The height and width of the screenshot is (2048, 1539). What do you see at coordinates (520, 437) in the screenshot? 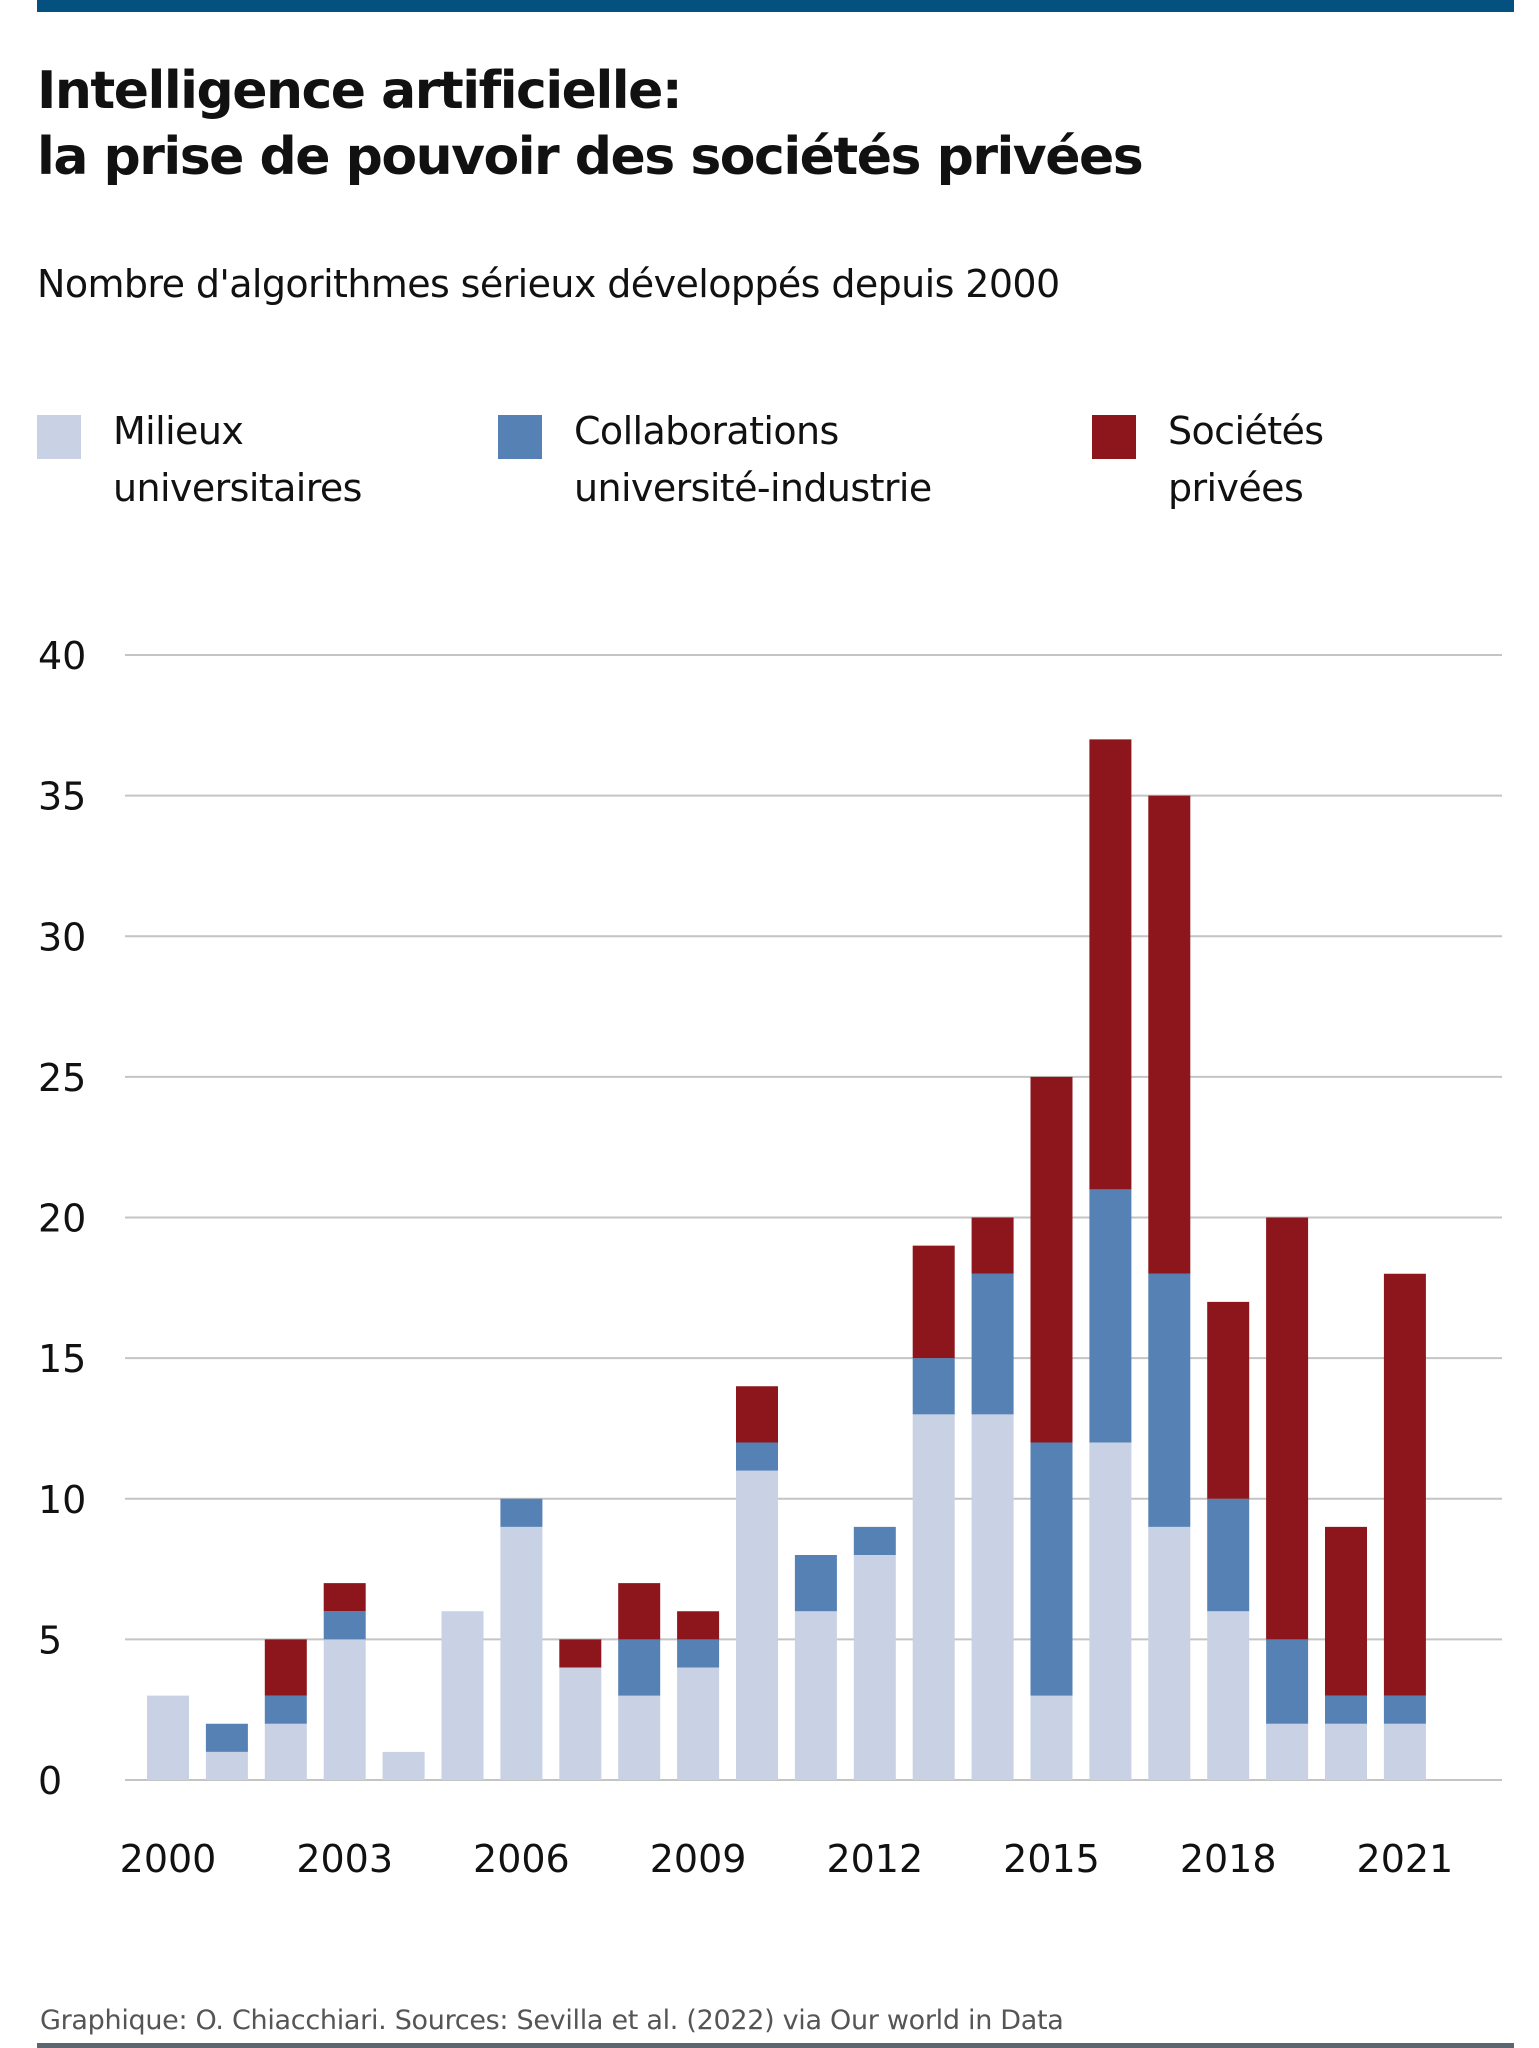
I see `legend-swatch-collaboration` at bounding box center [520, 437].